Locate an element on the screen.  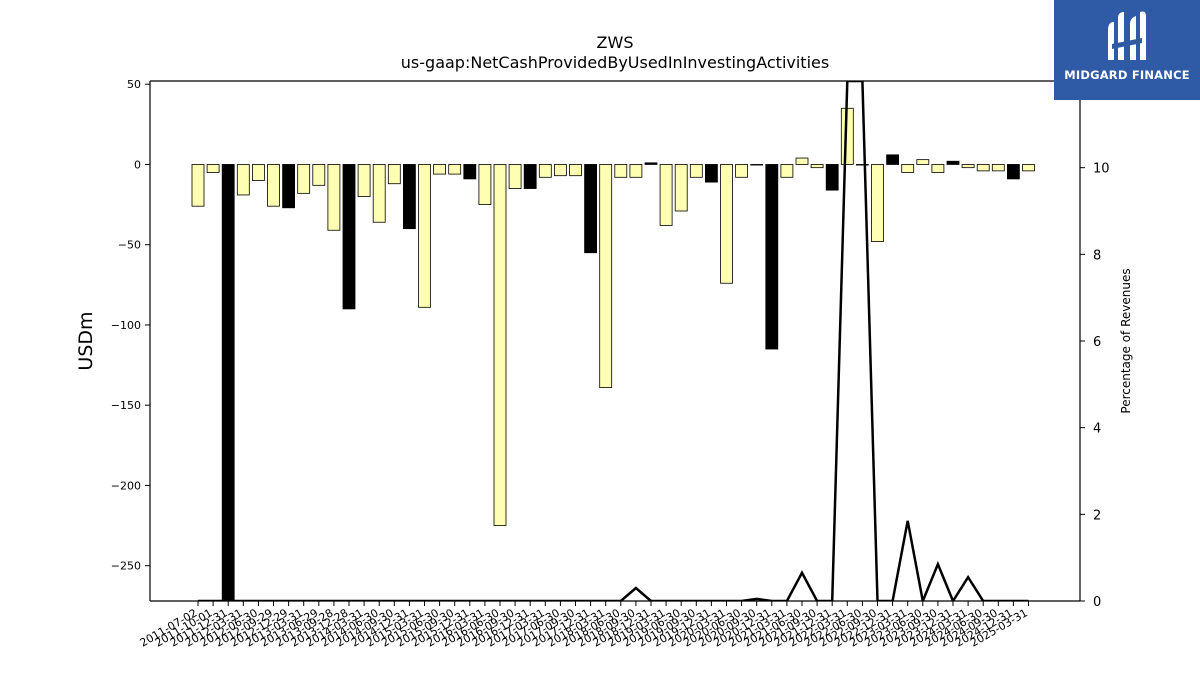
y-tick-label: −250 is located at coordinates (126, 566).